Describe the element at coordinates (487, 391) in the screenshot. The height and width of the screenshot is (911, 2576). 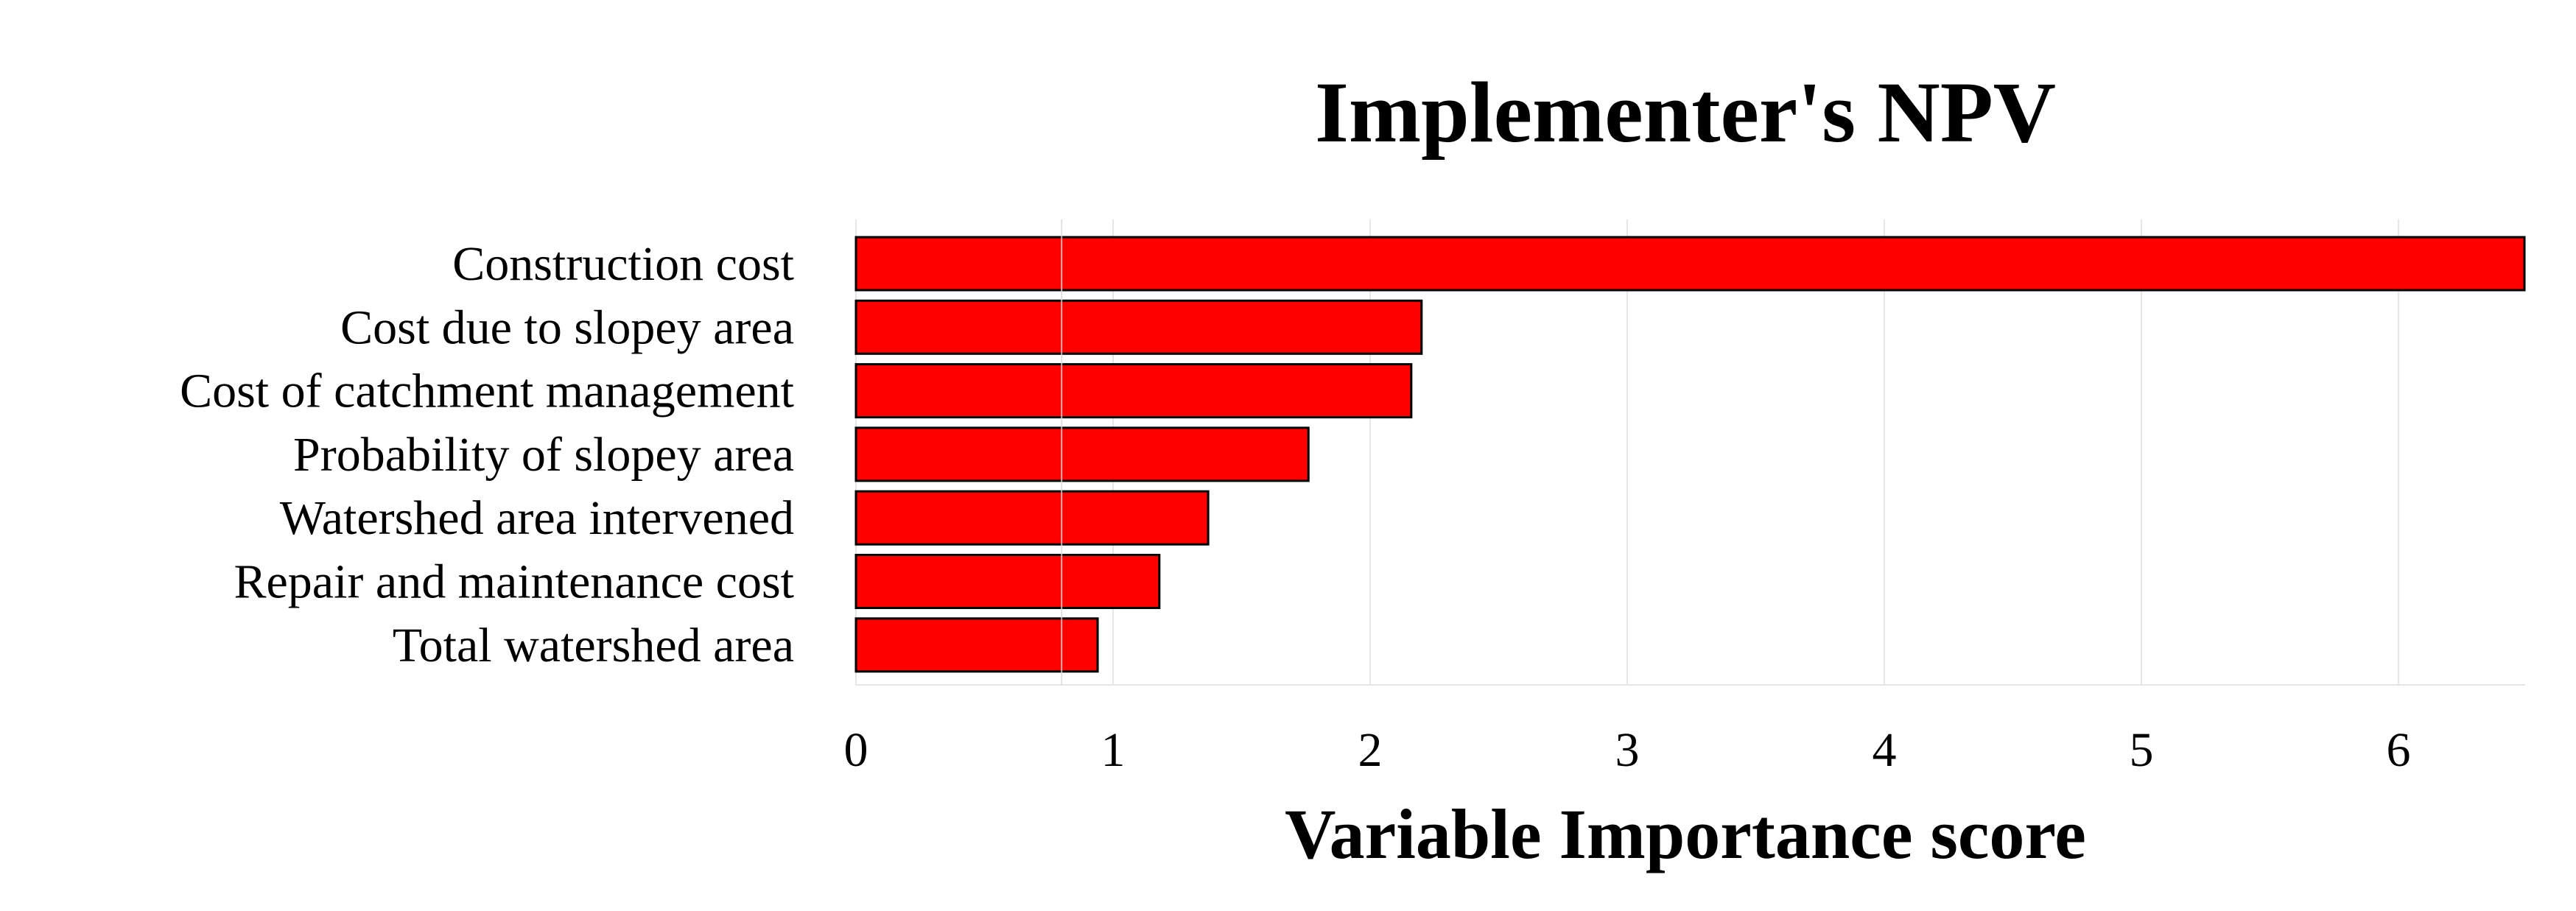
I see `category-label-2: Cost of catchment management` at that location.